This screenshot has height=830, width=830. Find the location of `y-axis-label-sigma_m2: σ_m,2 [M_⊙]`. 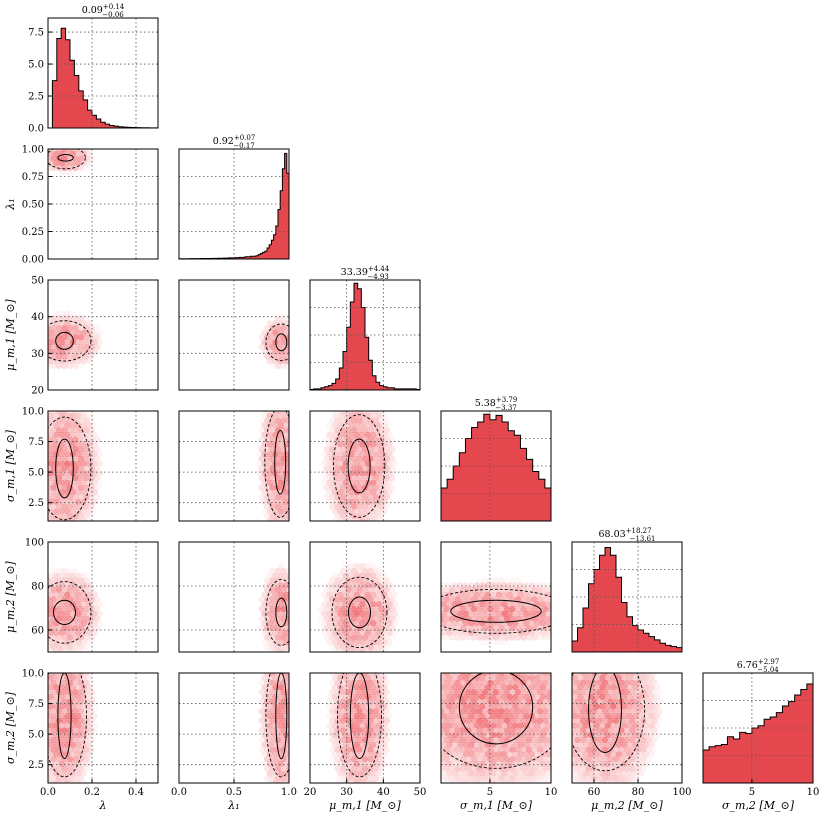

y-axis-label-sigma_m2: σ_m,2 [M_⊙] is located at coordinates (10, 727).